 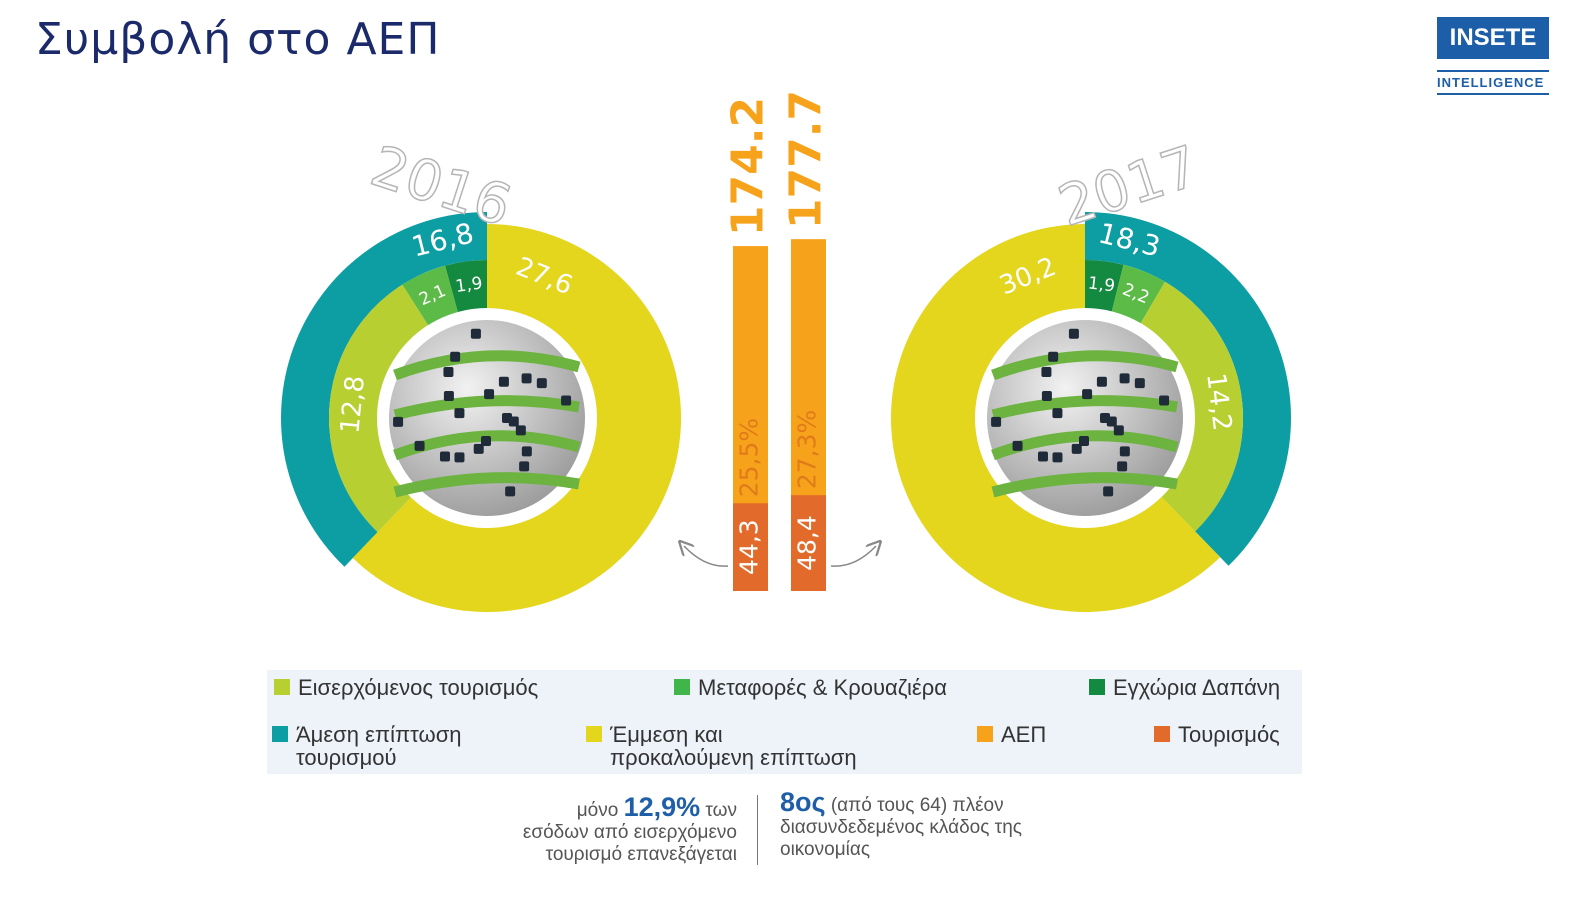 What do you see at coordinates (641, 854) in the screenshot?
I see `note-text: τουρισμό επανεξάγεται` at bounding box center [641, 854].